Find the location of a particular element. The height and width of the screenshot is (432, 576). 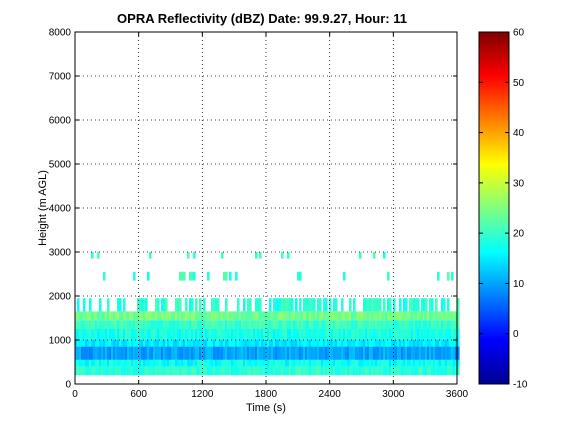

colorbar-gradient is located at coordinates (494, 208).